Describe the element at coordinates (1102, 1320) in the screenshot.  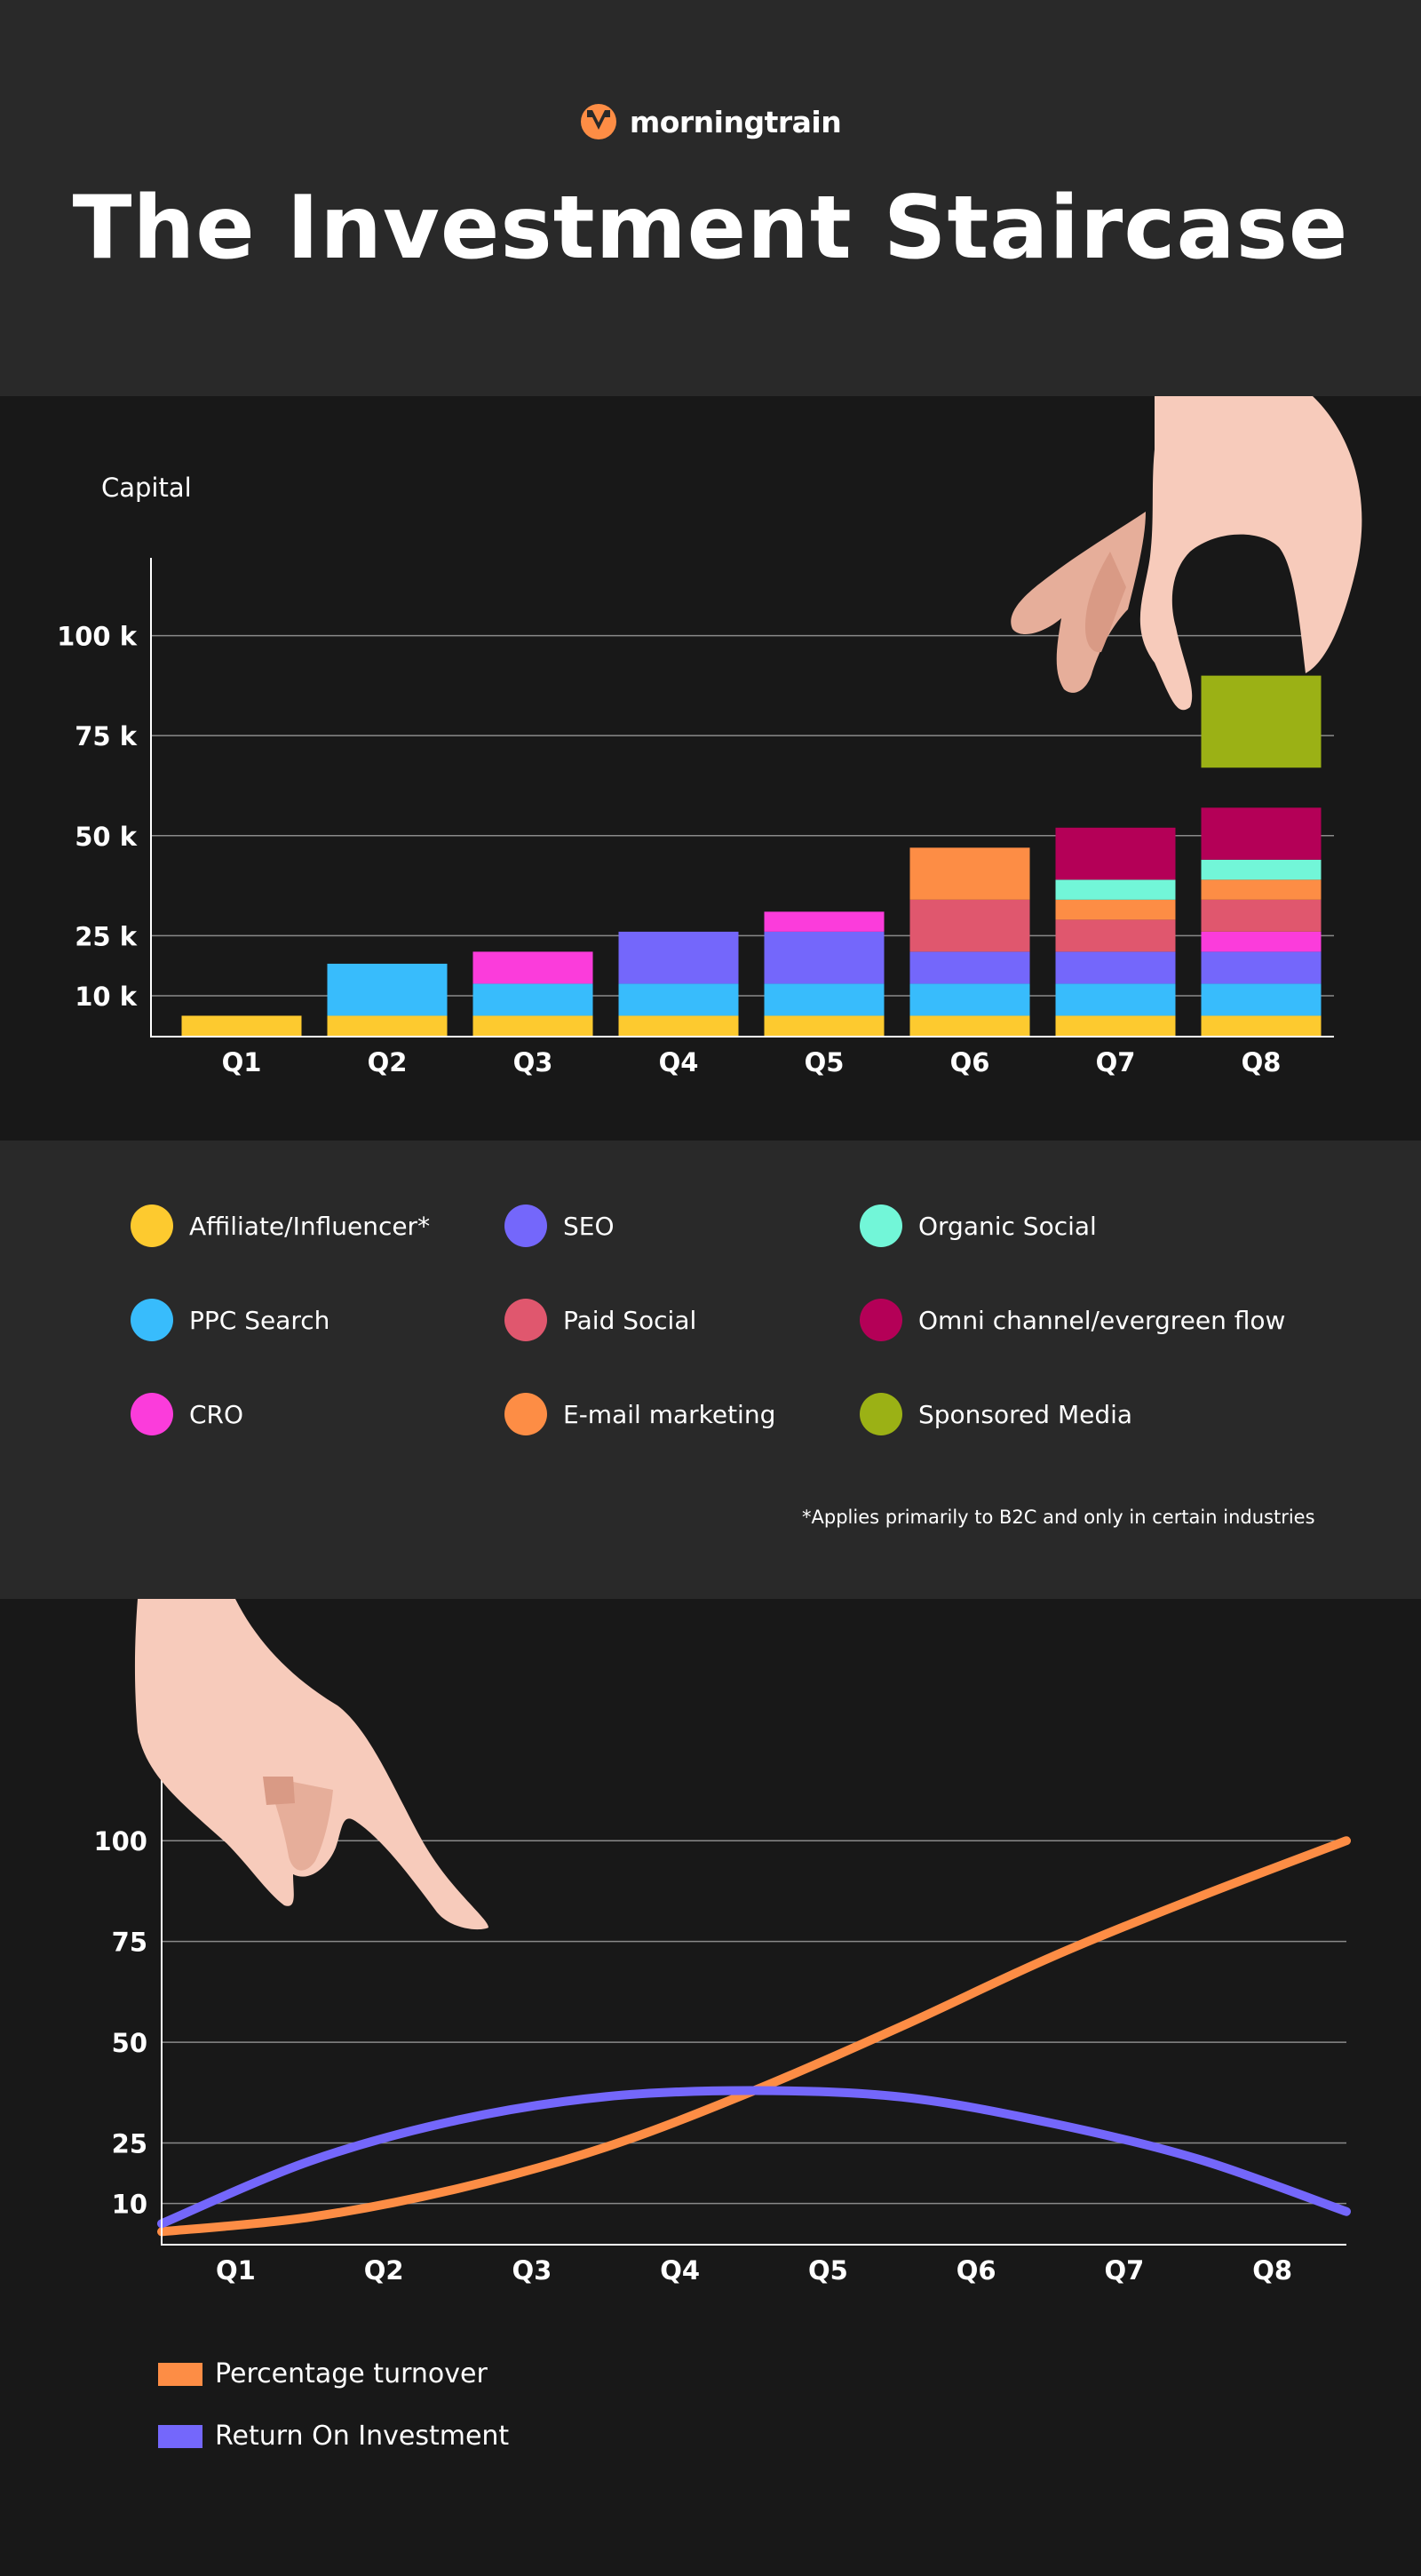
I see `legend-label: Omni channel/evergreen flow` at that location.